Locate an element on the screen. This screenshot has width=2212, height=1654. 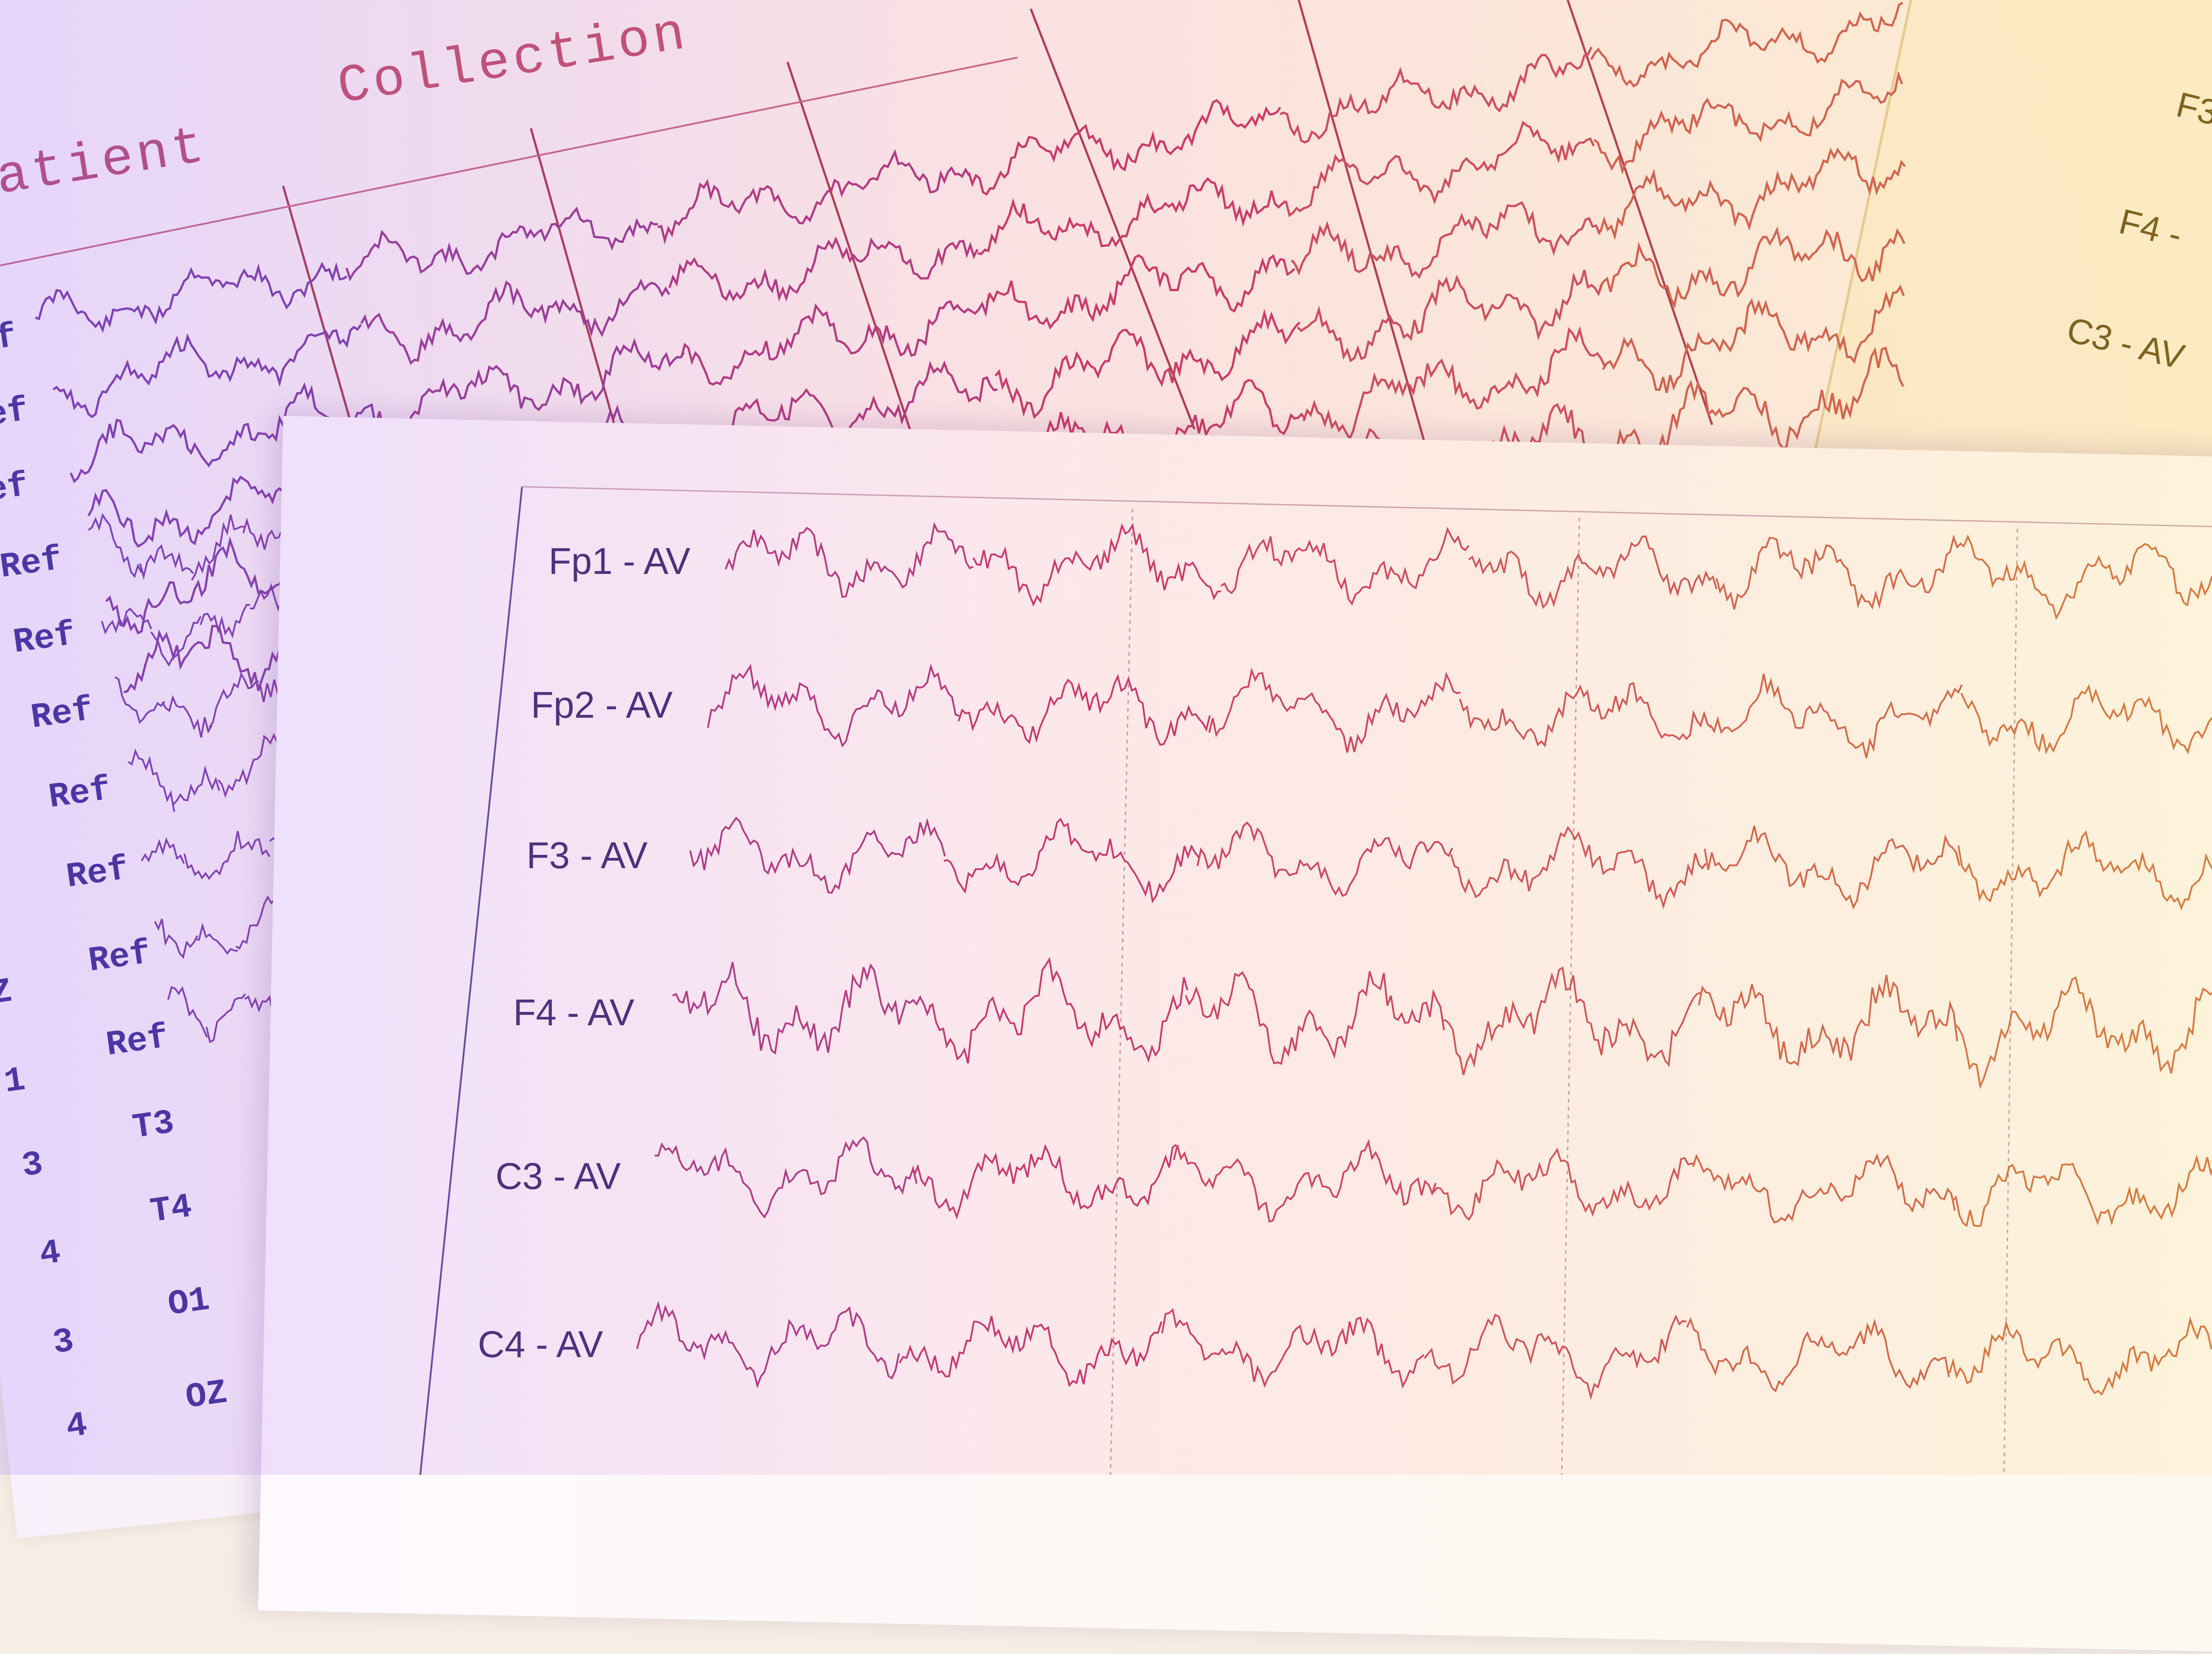
channel-label-f4: F4 - AV is located at coordinates (573, 1013).